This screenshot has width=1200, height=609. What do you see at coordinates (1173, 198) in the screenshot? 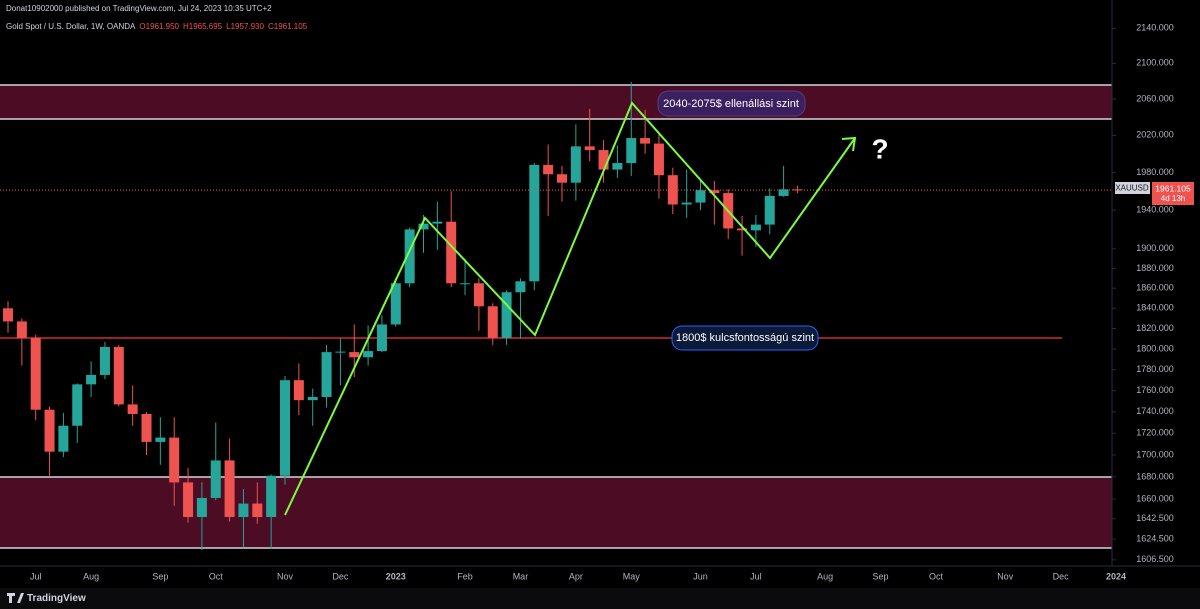
I see `countdown: 4d 13h` at bounding box center [1173, 198].